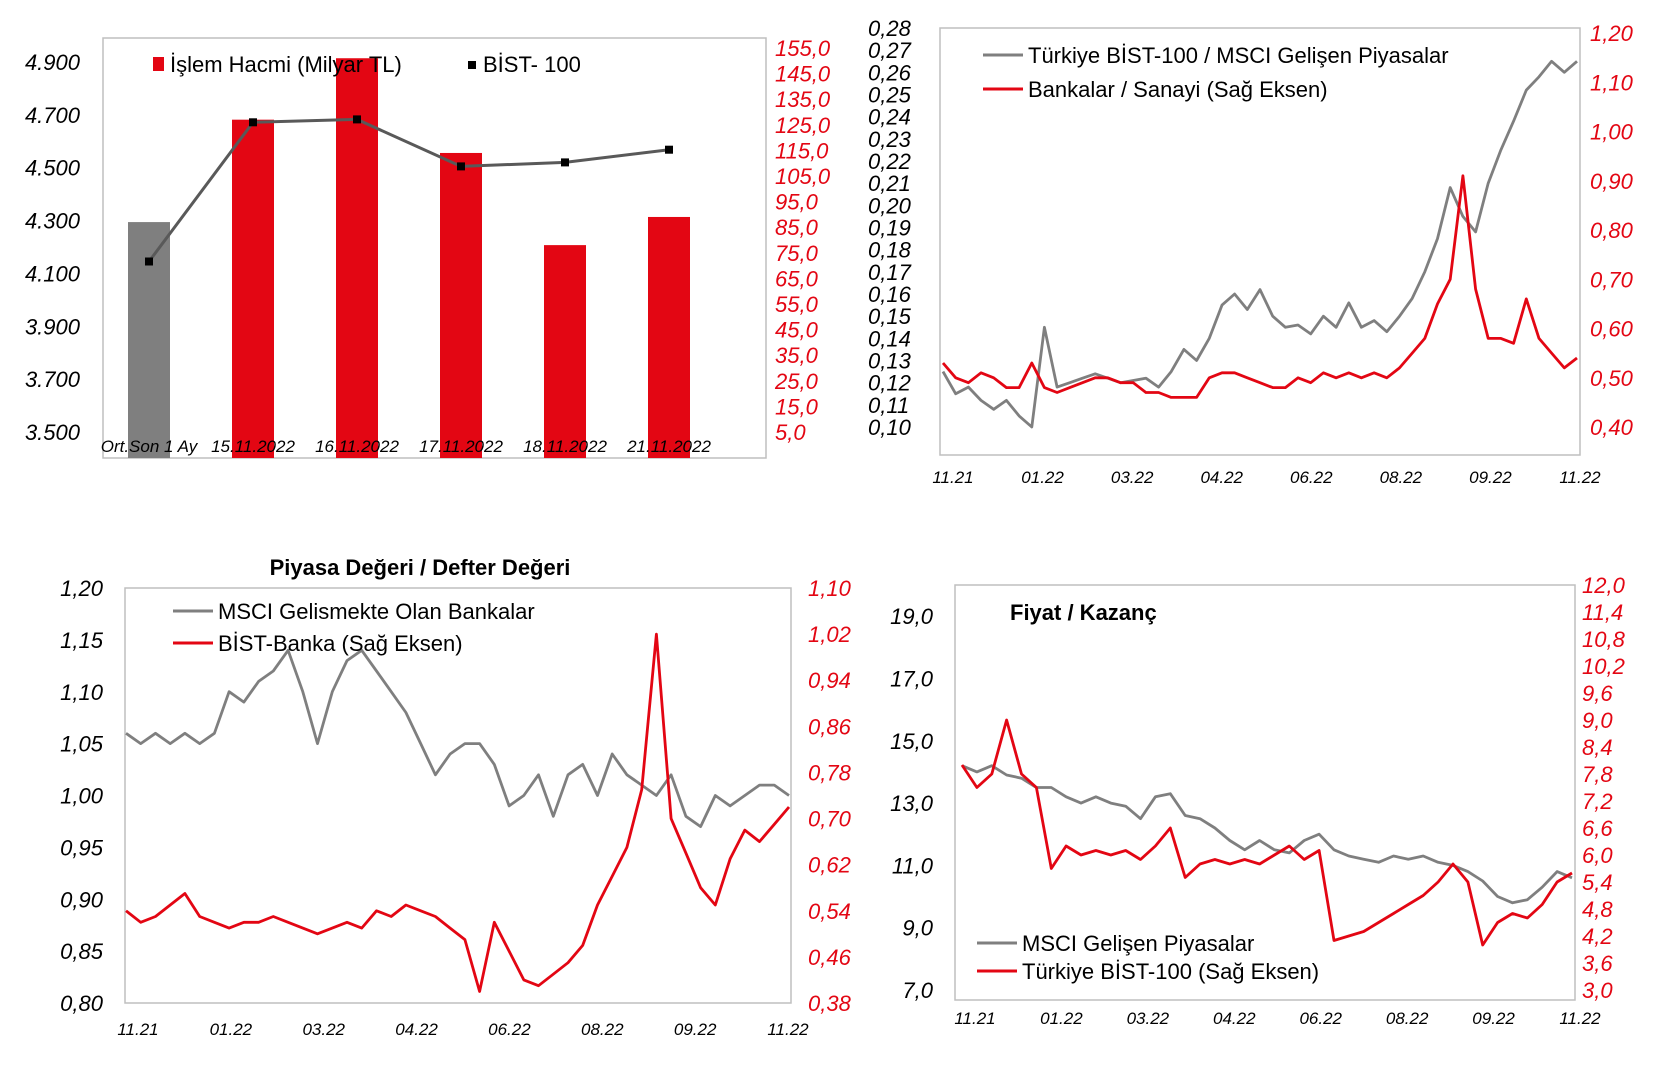 Image resolution: width=1667 pixels, height=1066 pixels. I want to click on x-tick-label: 11.22, so click(788, 1029).